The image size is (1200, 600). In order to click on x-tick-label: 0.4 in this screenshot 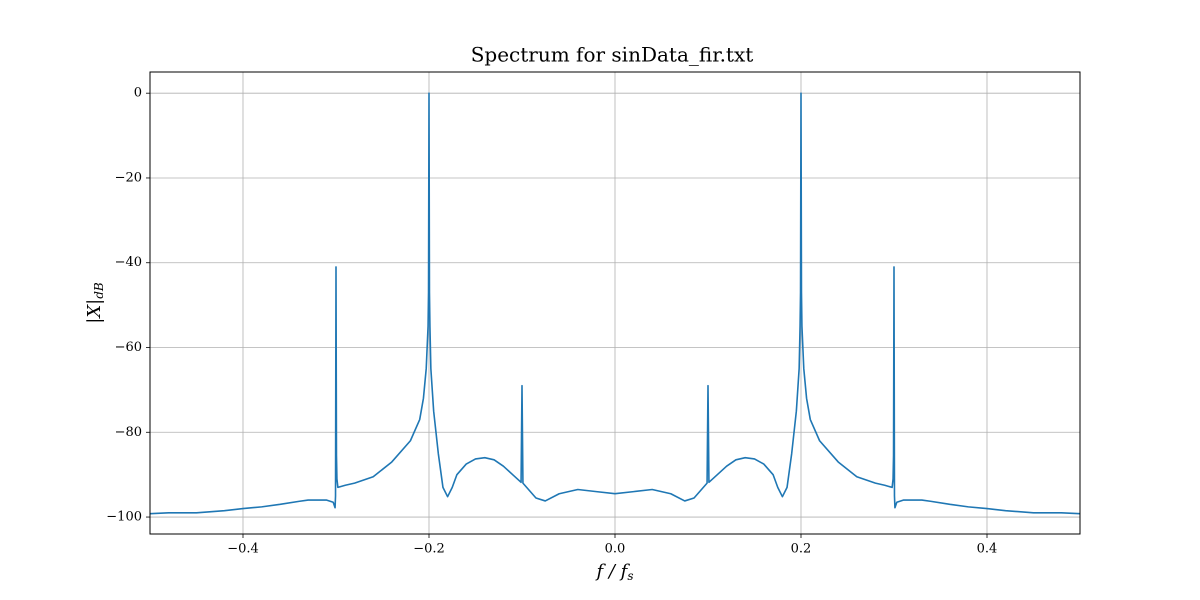, I will do `click(987, 549)`.